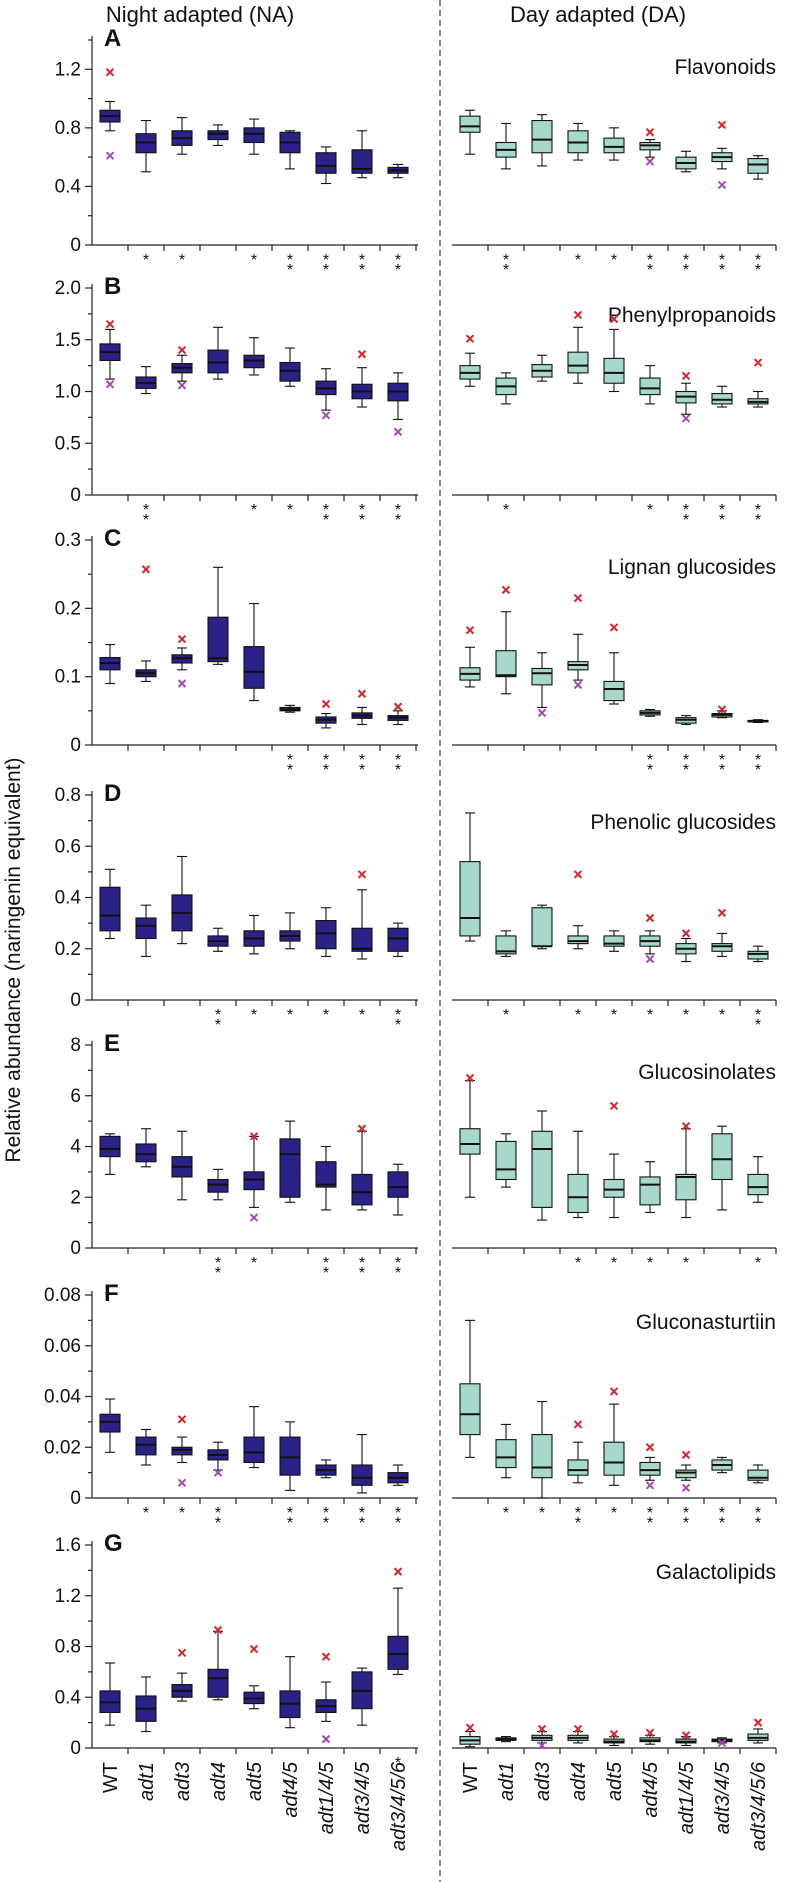 The image size is (789, 1882). Describe the element at coordinates (506, 200) in the screenshot. I see `box-da-adt1: **` at that location.